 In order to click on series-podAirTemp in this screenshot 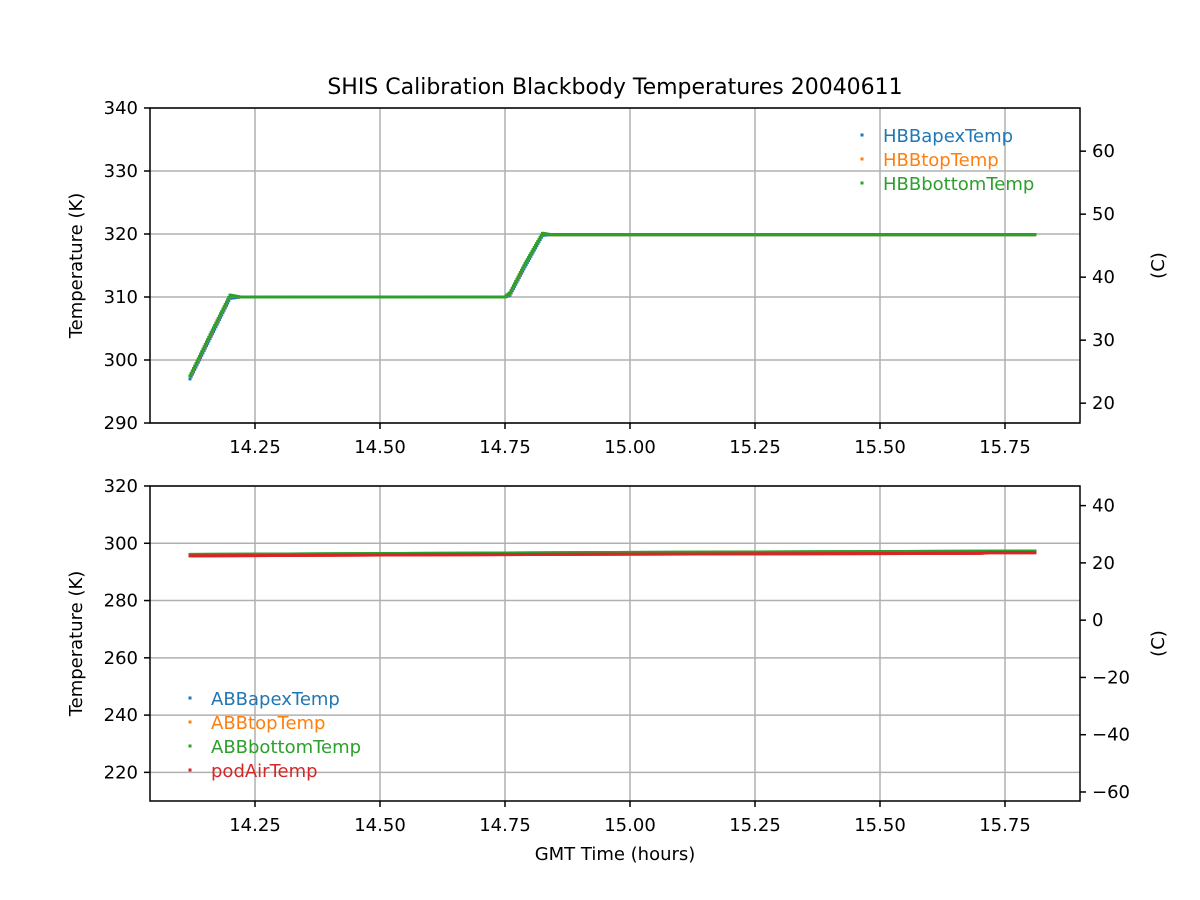, I will do `click(612, 554)`.